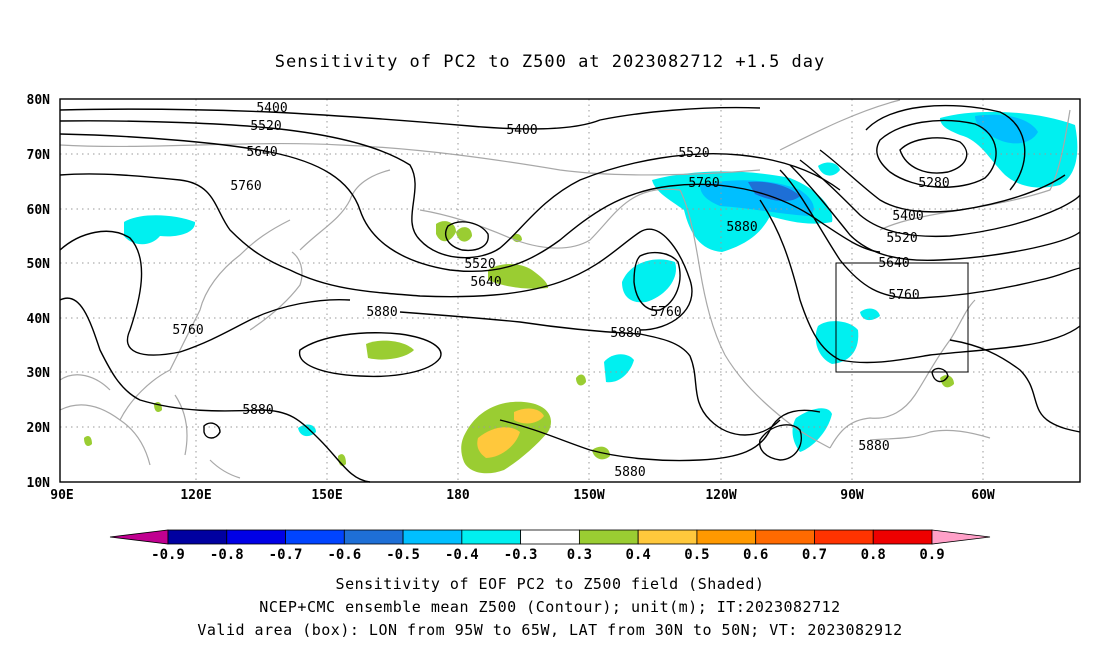  Describe the element at coordinates (39, 100) in the screenshot. I see `lat-tick-label: 80N` at that location.